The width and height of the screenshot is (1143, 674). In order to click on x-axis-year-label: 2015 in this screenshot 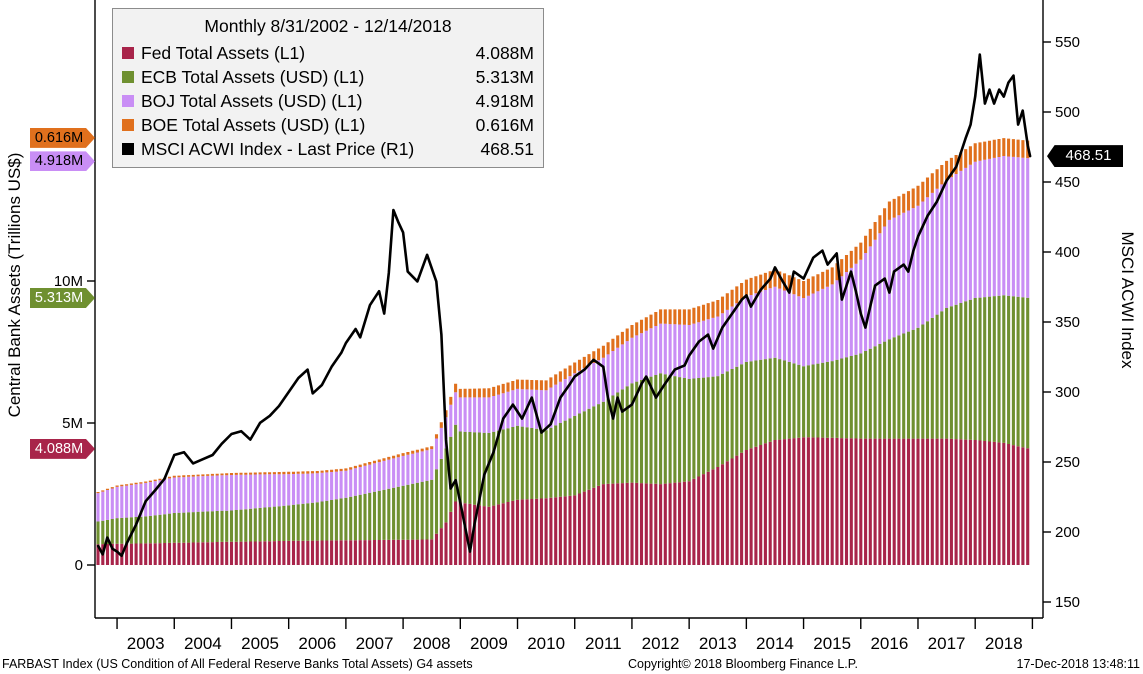, I will do `click(832, 643)`.